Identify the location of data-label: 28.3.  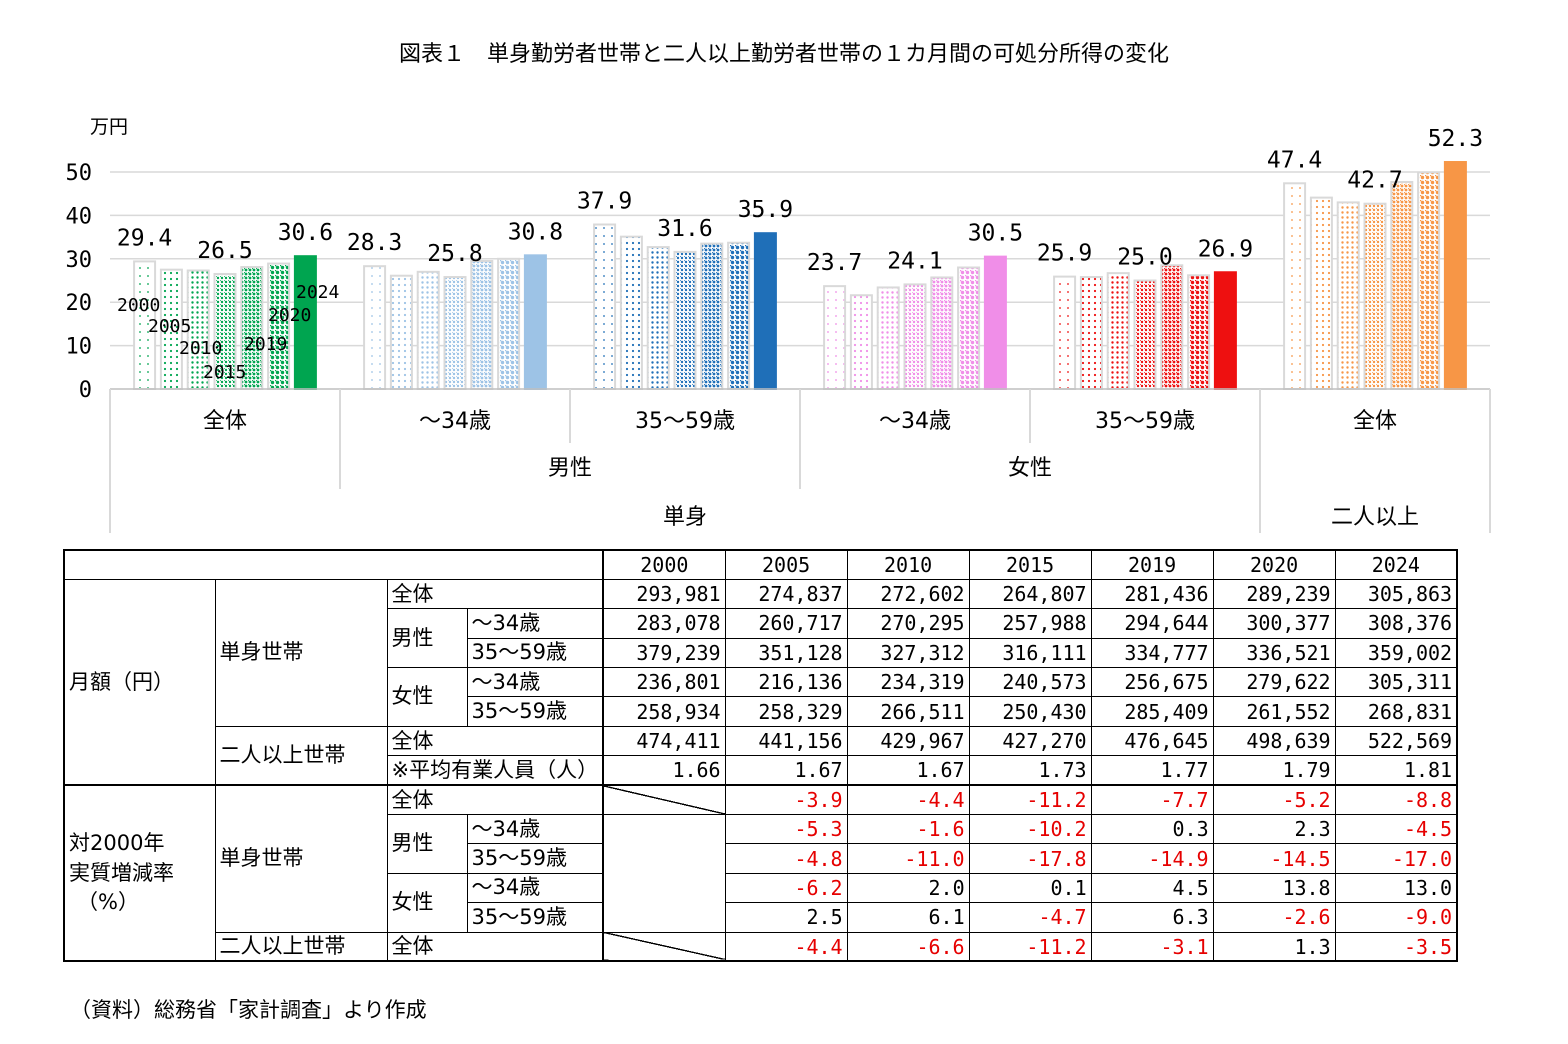
(374, 243).